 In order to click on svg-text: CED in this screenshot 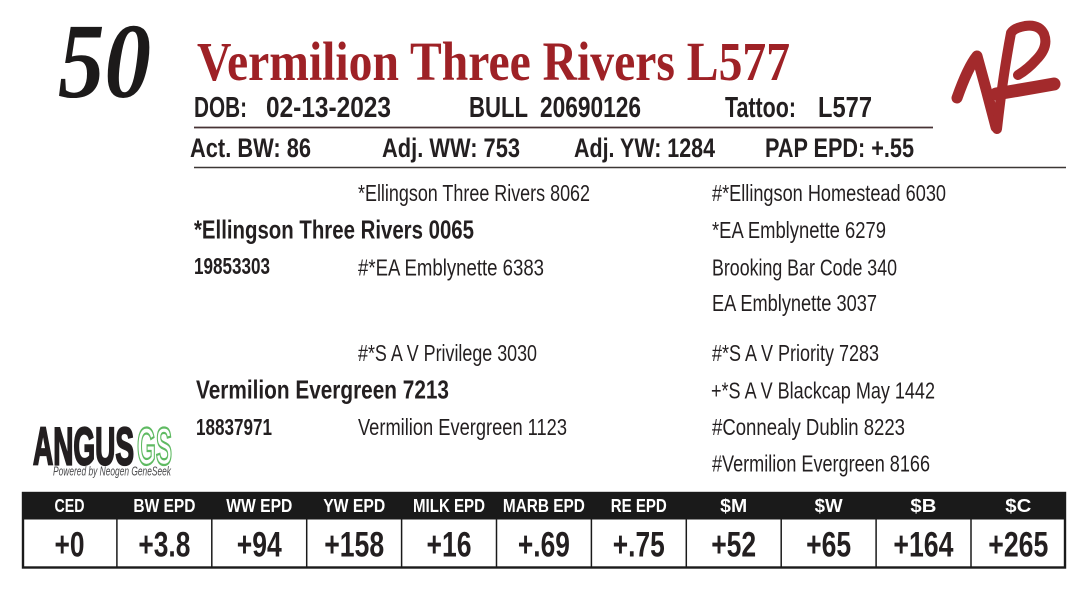, I will do `click(70, 506)`.